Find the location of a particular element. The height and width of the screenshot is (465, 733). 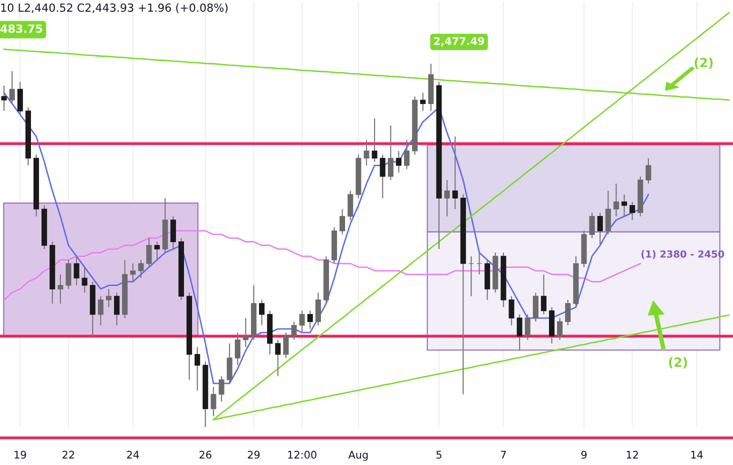

x-tick-label: 14 is located at coordinates (697, 454).